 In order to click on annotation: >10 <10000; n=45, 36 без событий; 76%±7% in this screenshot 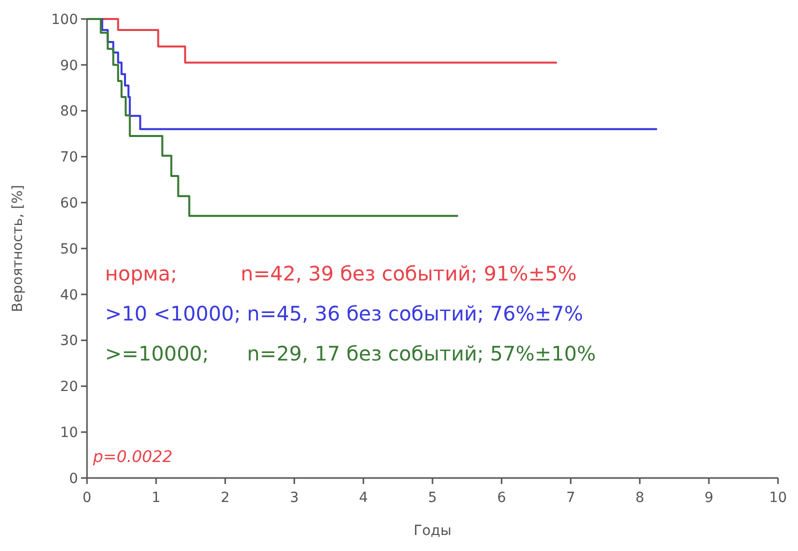, I will do `click(344, 314)`.